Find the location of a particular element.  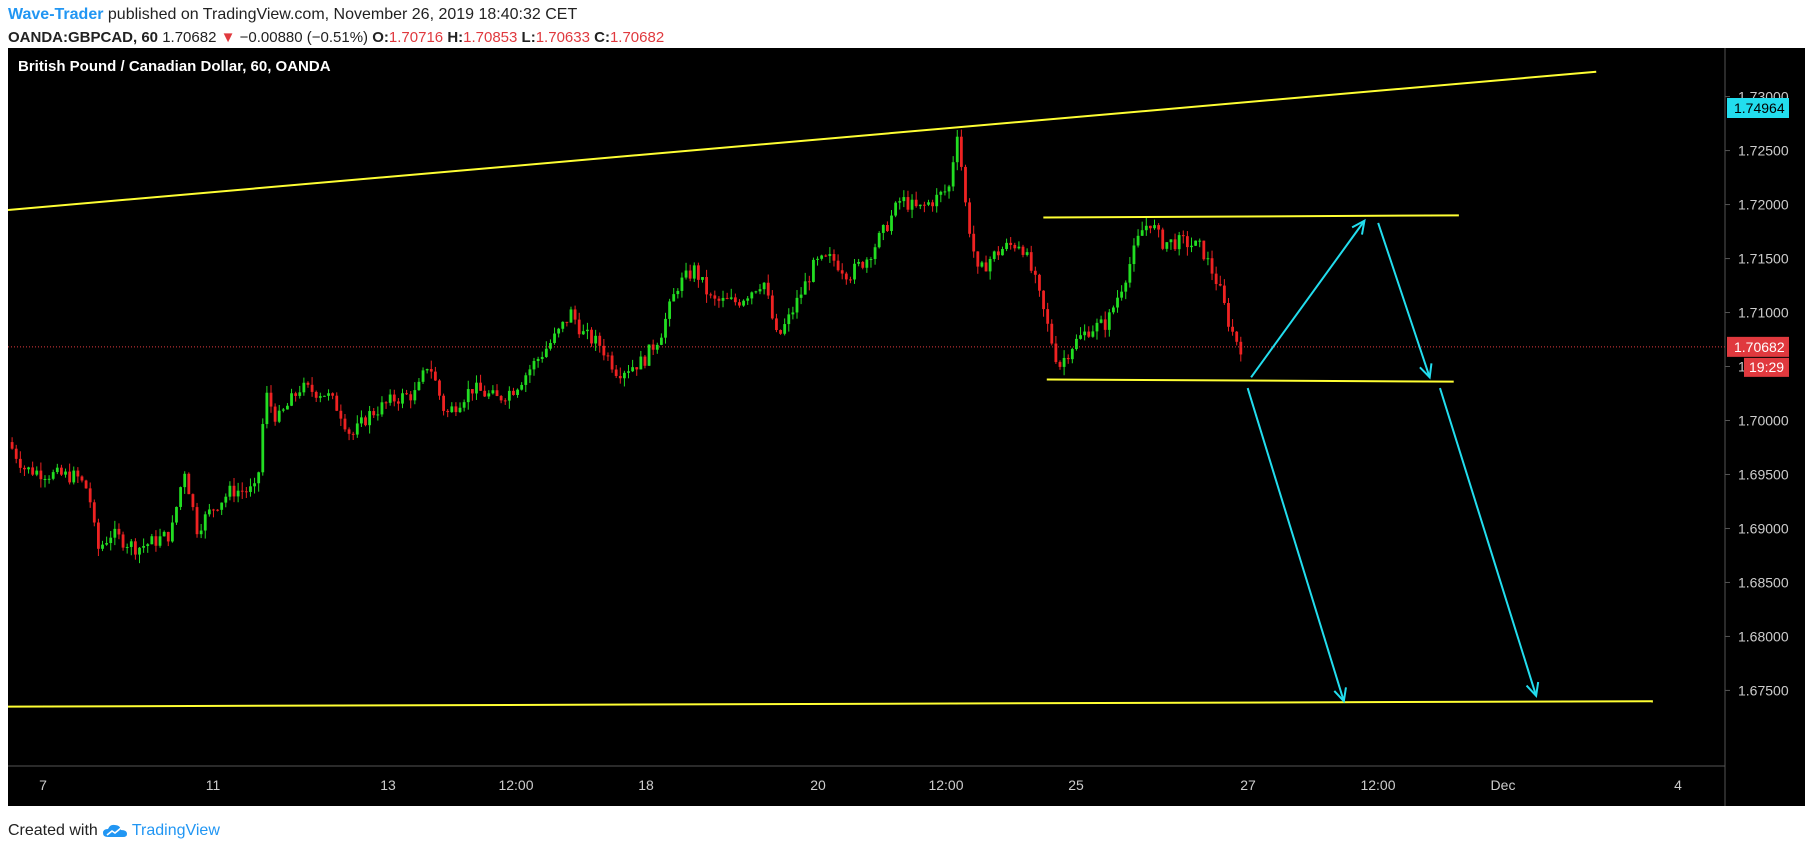

down-arrow-icon: ▼ is located at coordinates (228, 37).